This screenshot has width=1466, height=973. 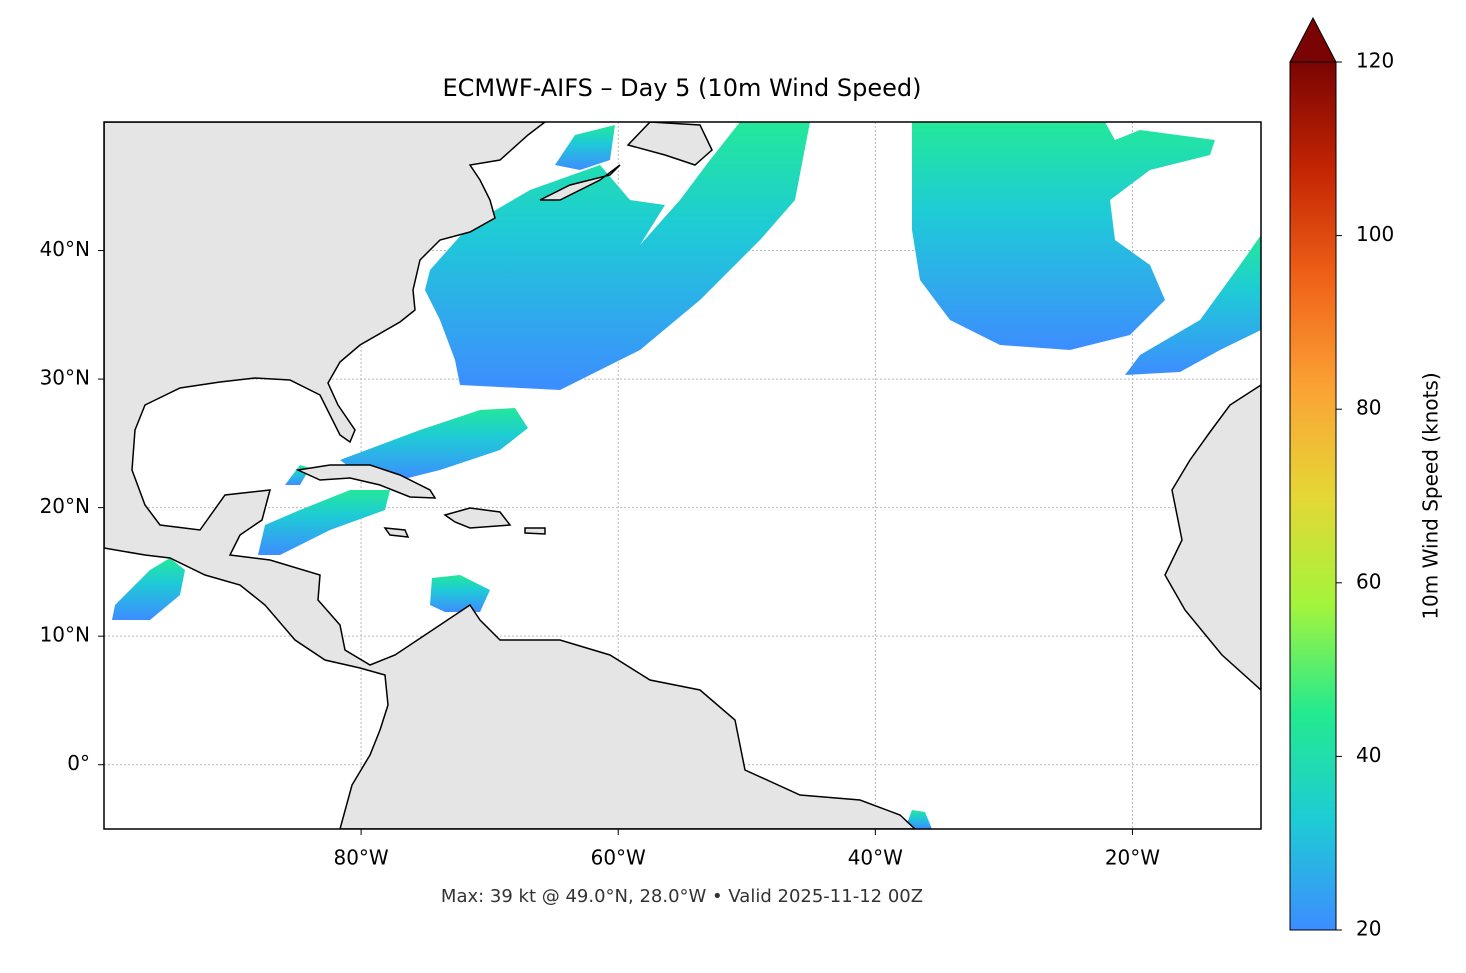 What do you see at coordinates (366, 481) in the screenshot?
I see `cuba` at bounding box center [366, 481].